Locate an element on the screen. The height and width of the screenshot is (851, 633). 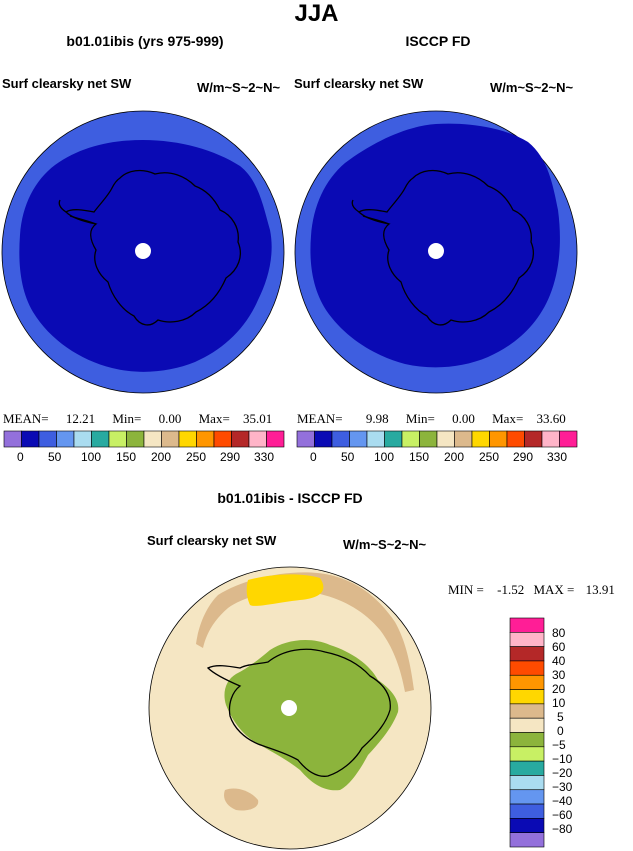
difference-title: b01.01ibis - ISCCP FD is located at coordinates (290, 498).